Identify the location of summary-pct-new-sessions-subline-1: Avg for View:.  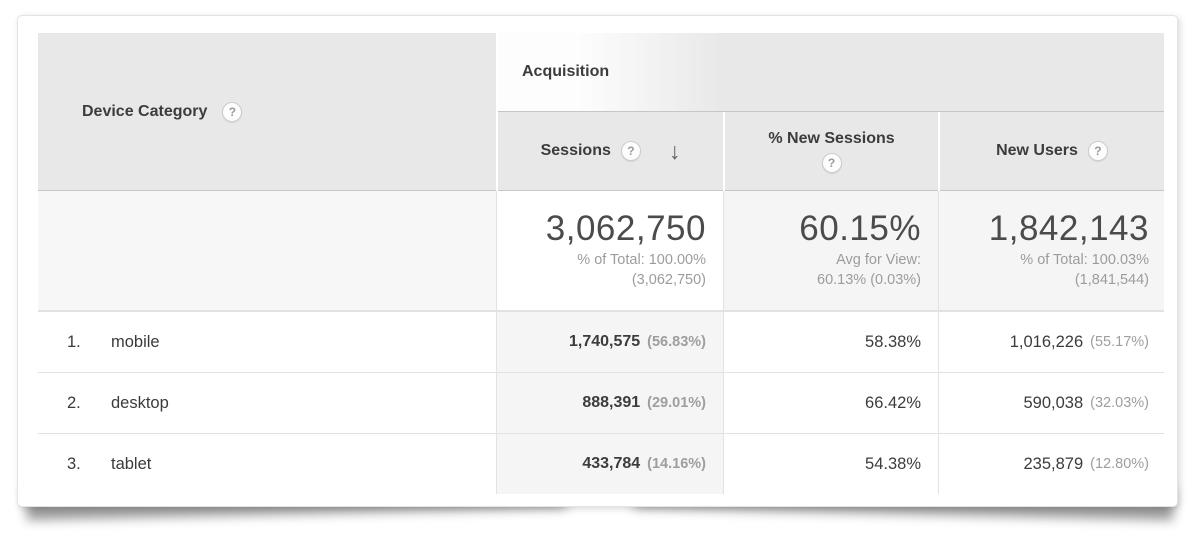
(878, 260).